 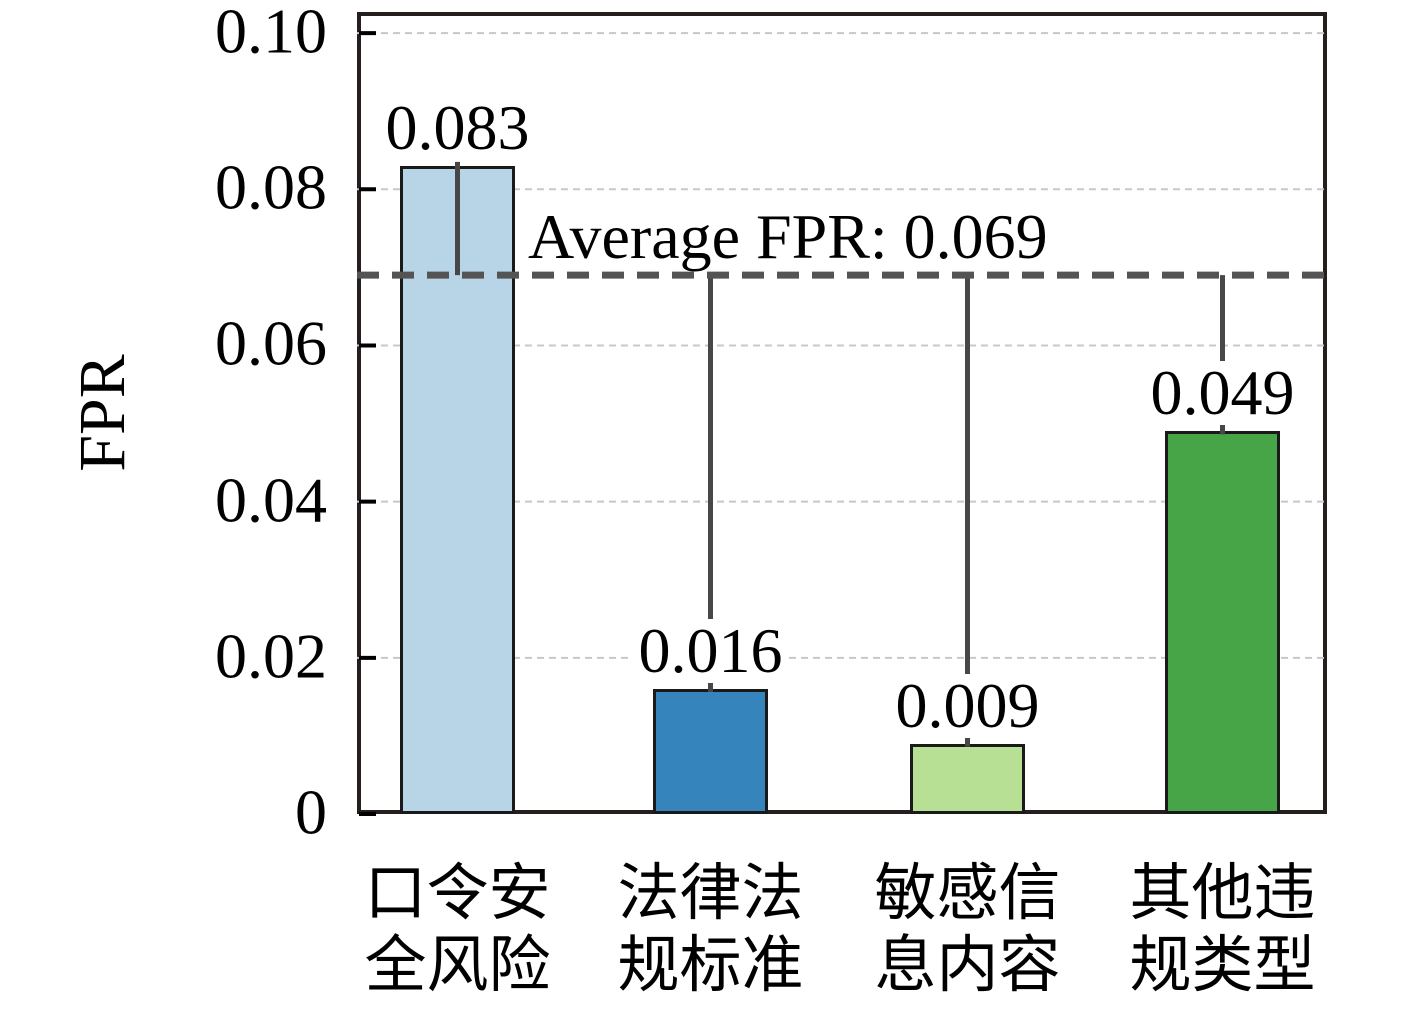 What do you see at coordinates (968, 930) in the screenshot?
I see `x-category-label: 敏感信 息内容` at bounding box center [968, 930].